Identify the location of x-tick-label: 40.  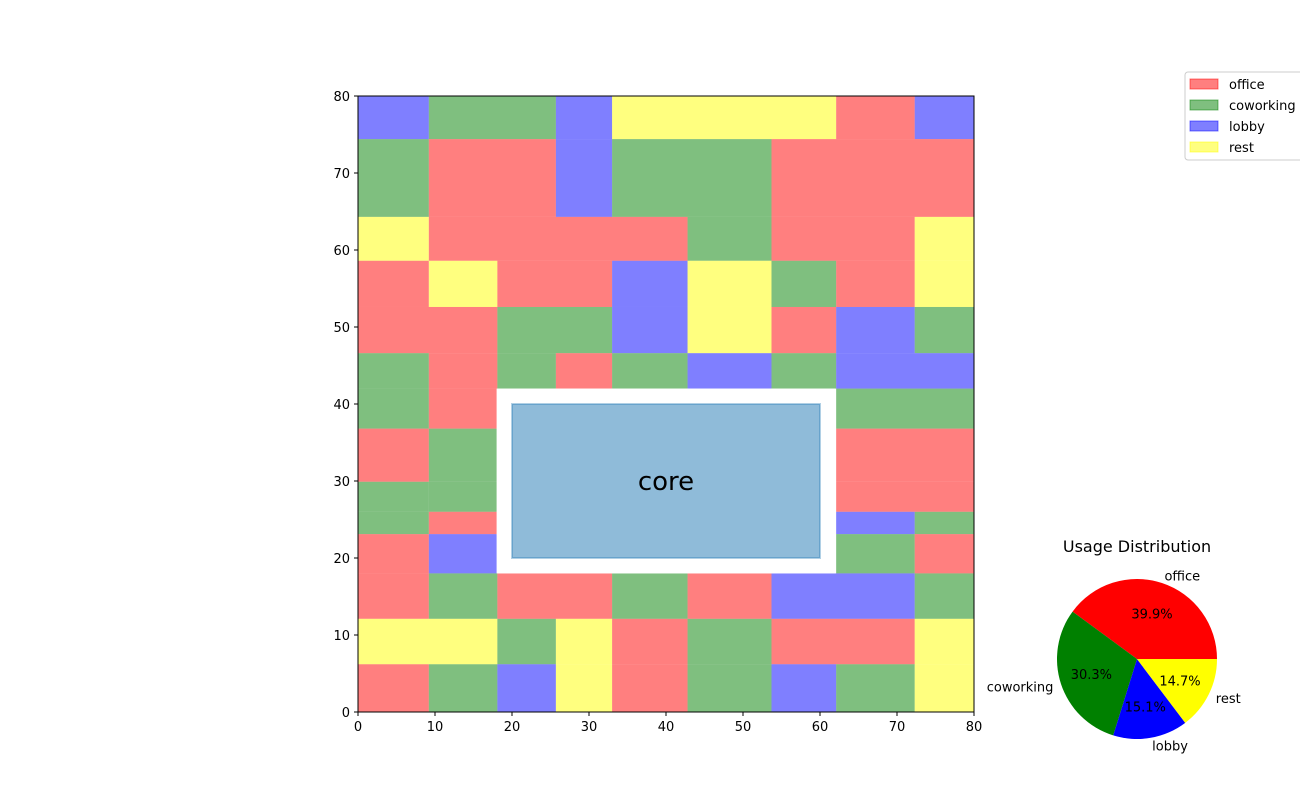
(666, 727).